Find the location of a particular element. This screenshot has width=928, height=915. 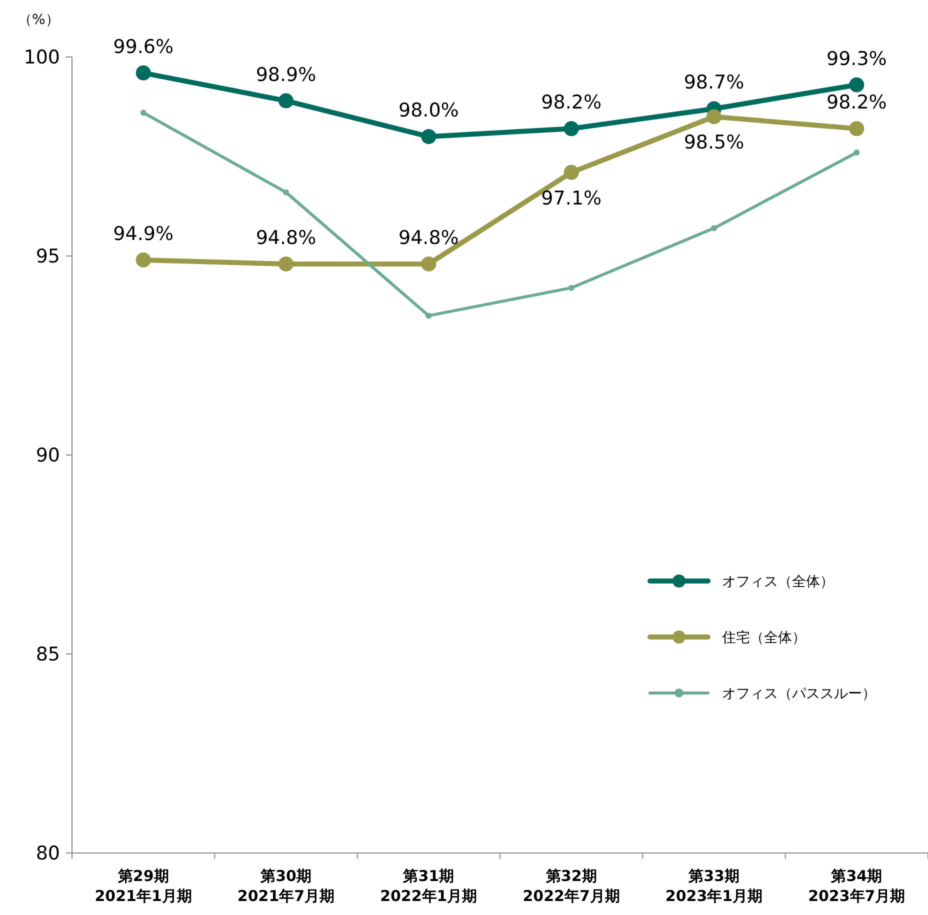

x-tick-label: 第33期 2023年1月期 is located at coordinates (714, 886).